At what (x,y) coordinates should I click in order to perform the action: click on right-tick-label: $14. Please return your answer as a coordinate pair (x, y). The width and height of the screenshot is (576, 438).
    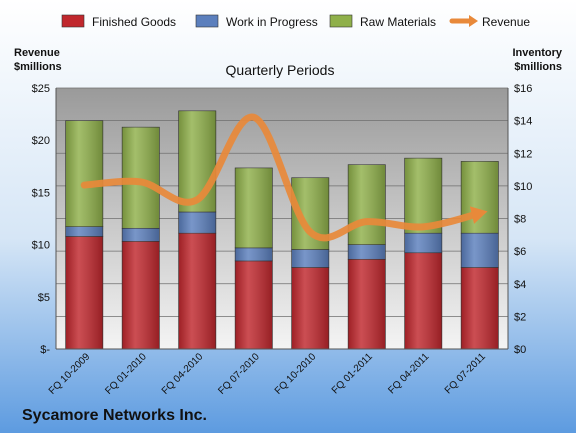
    Looking at the image, I should click on (523, 122).